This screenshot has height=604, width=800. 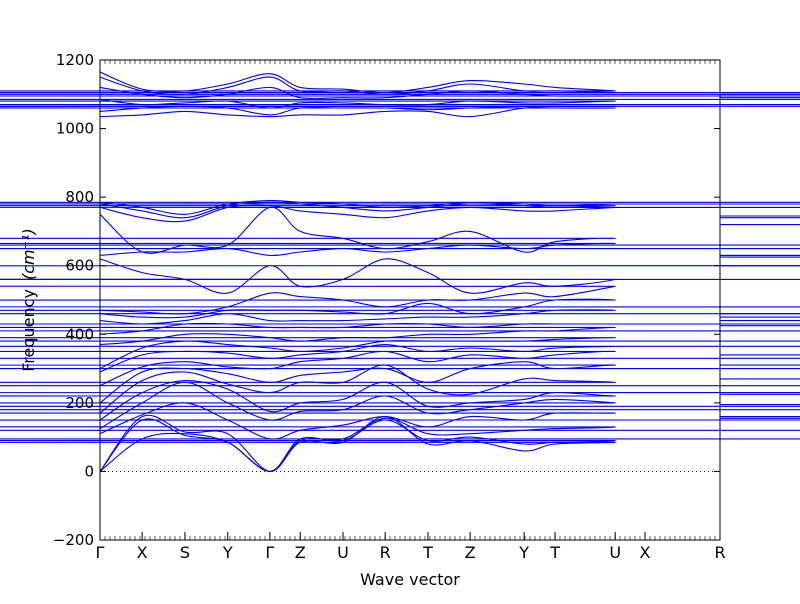 What do you see at coordinates (75, 129) in the screenshot?
I see `y-tick-label: 1000` at bounding box center [75, 129].